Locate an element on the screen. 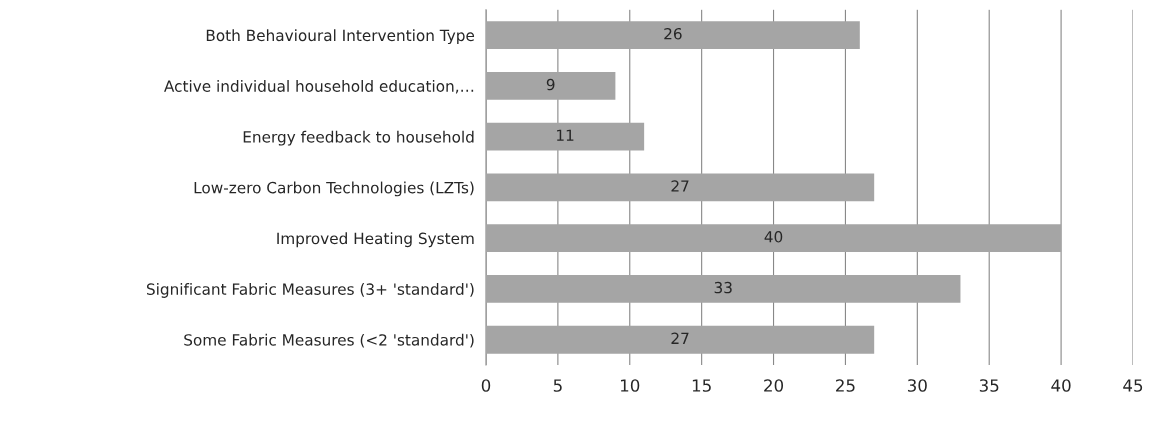 This screenshot has width=1150, height=423. x-tick-label: 20 is located at coordinates (774, 385).